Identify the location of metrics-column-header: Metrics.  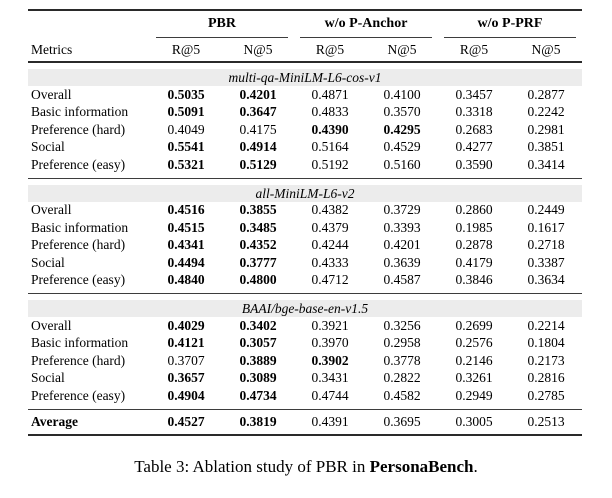
(52, 49).